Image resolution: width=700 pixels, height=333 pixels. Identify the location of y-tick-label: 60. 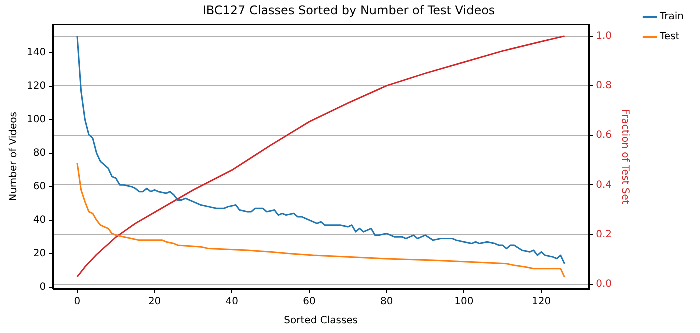
(39, 186).